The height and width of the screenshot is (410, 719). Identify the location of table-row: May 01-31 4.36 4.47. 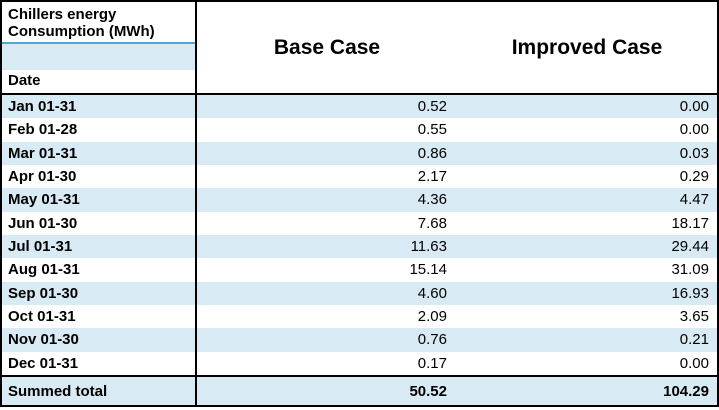
(359, 200).